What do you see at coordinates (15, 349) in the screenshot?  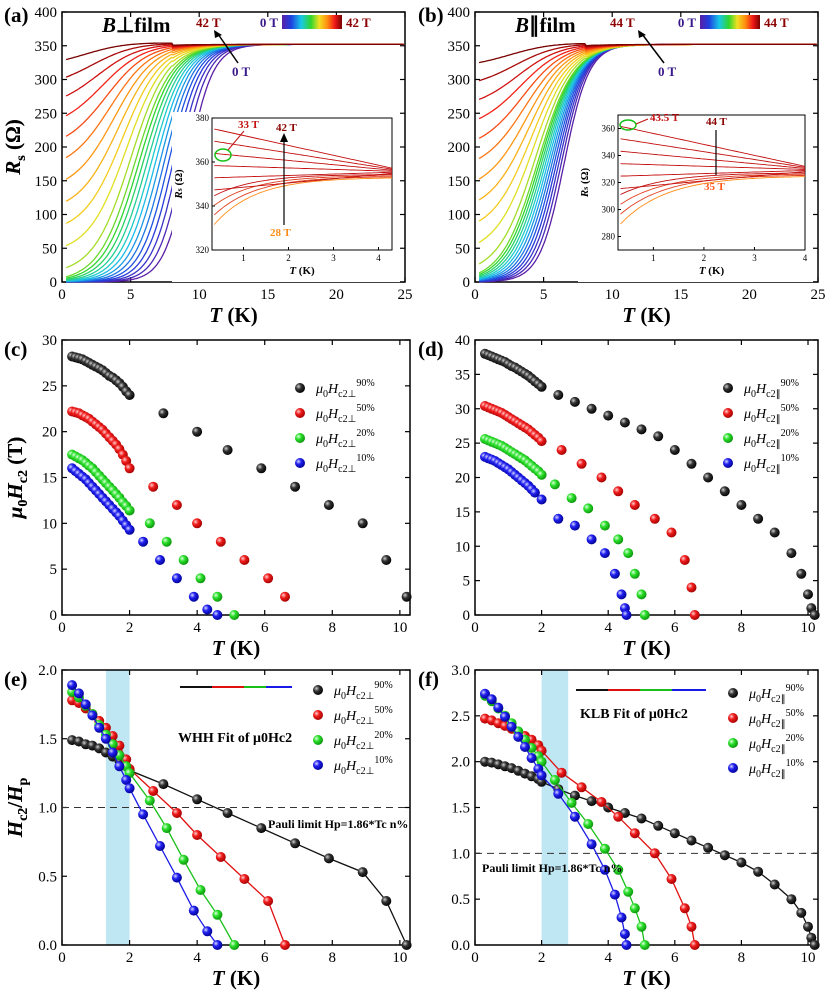 I see `panel-label-c: (c)` at bounding box center [15, 349].